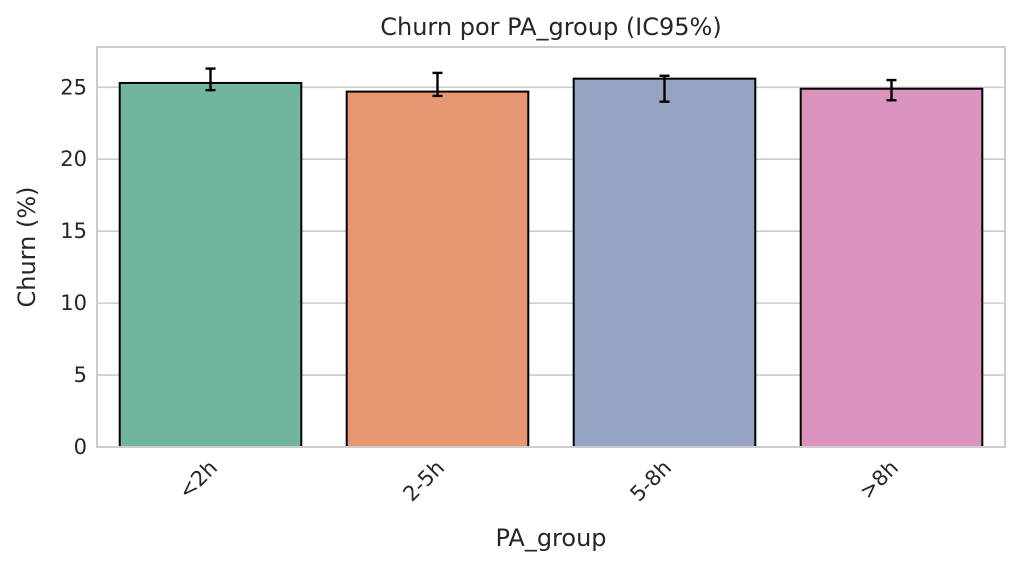 The image size is (1019, 568). What do you see at coordinates (538, 481) in the screenshot?
I see `x-tick-labels: <2h 2-5h 5-8h >8h` at bounding box center [538, 481].